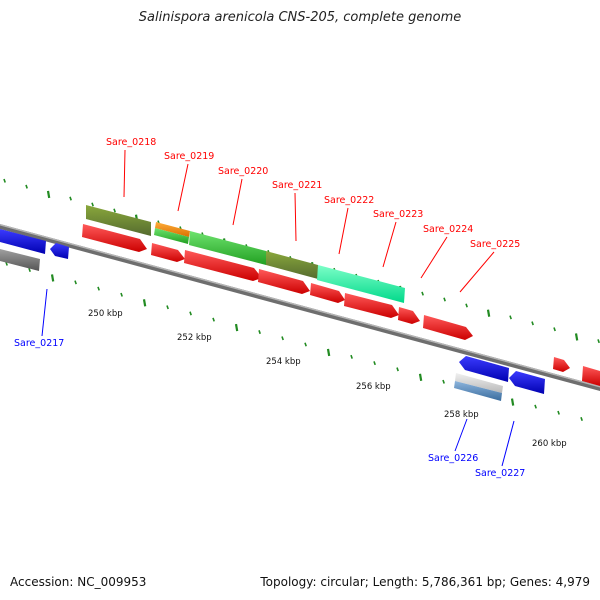  Describe the element at coordinates (189, 156) in the screenshot. I see `gene-label-sare-0219: Sare_0219` at that location.